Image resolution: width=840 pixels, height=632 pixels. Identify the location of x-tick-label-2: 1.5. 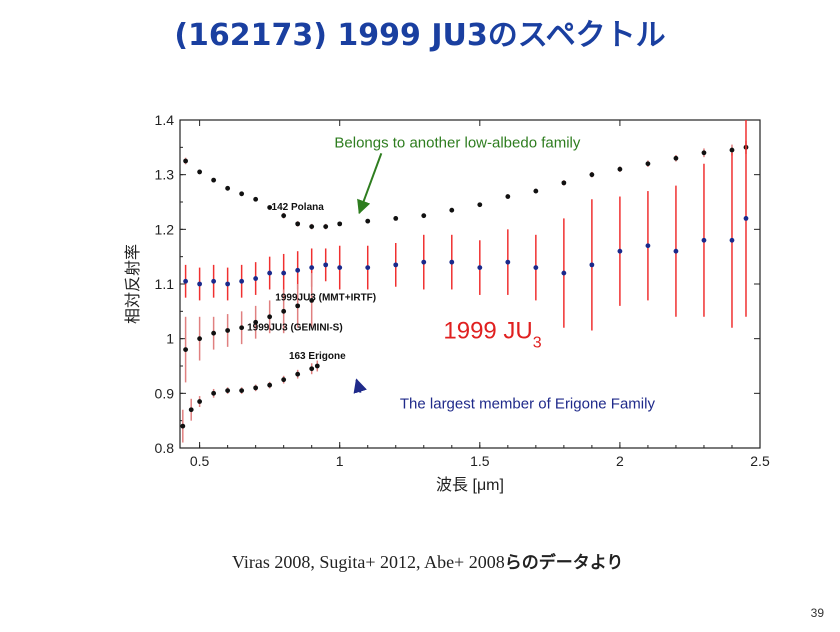
(480, 461).